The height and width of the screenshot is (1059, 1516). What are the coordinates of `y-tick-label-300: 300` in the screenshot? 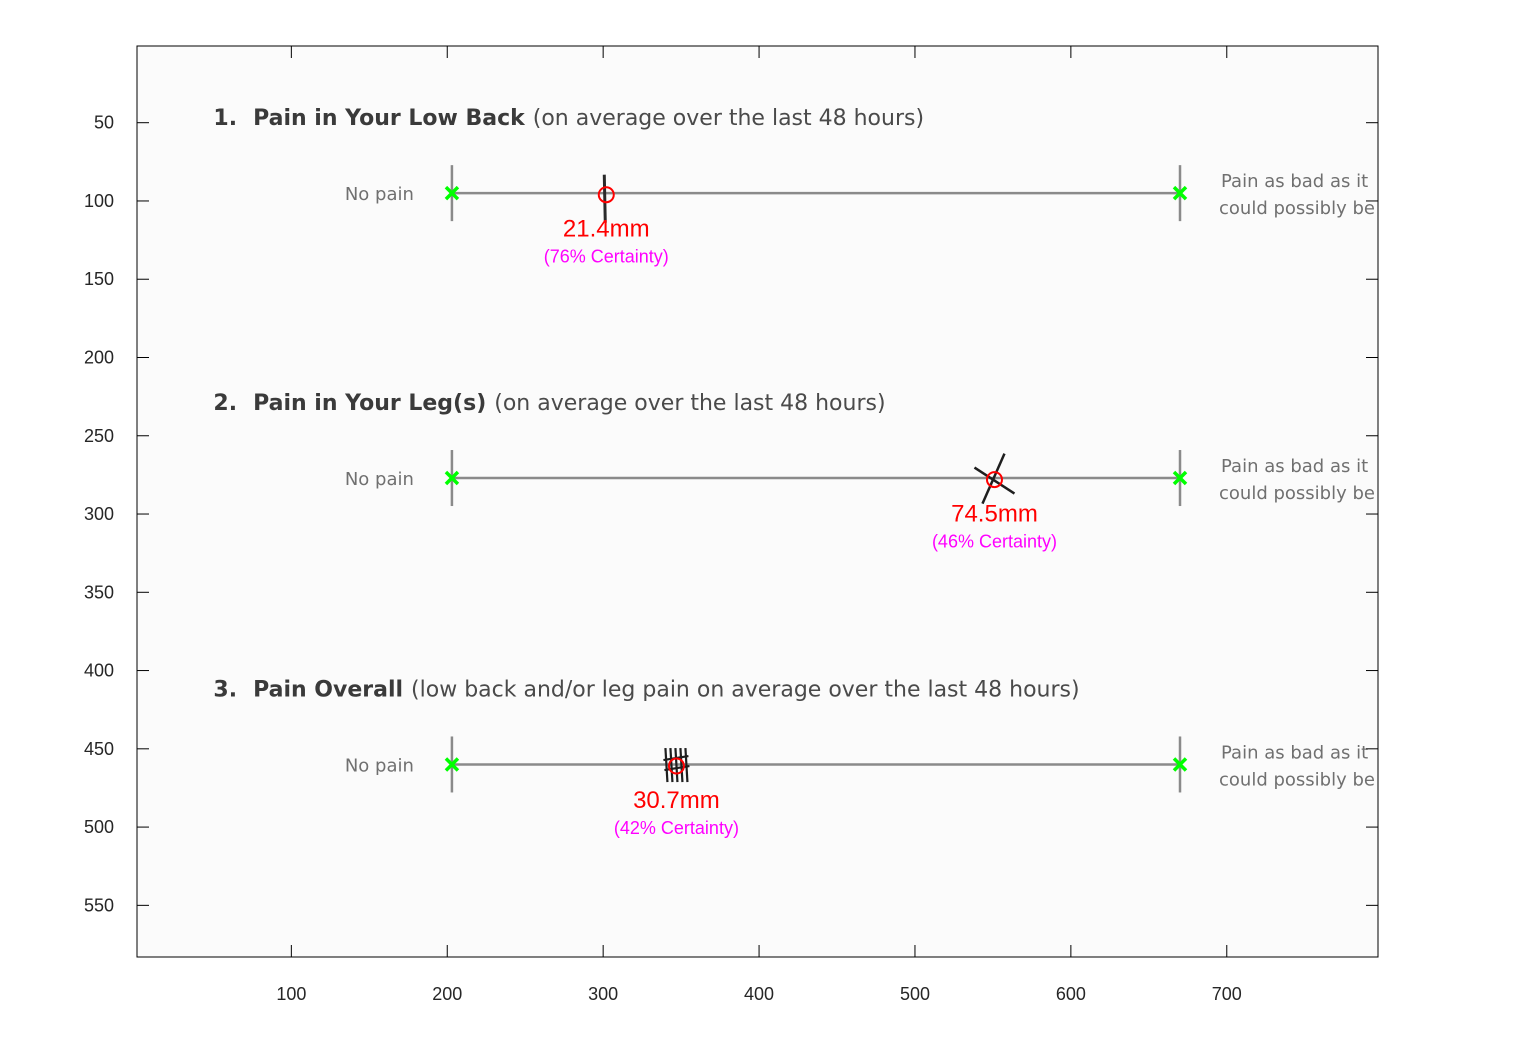 It's located at (99, 514).